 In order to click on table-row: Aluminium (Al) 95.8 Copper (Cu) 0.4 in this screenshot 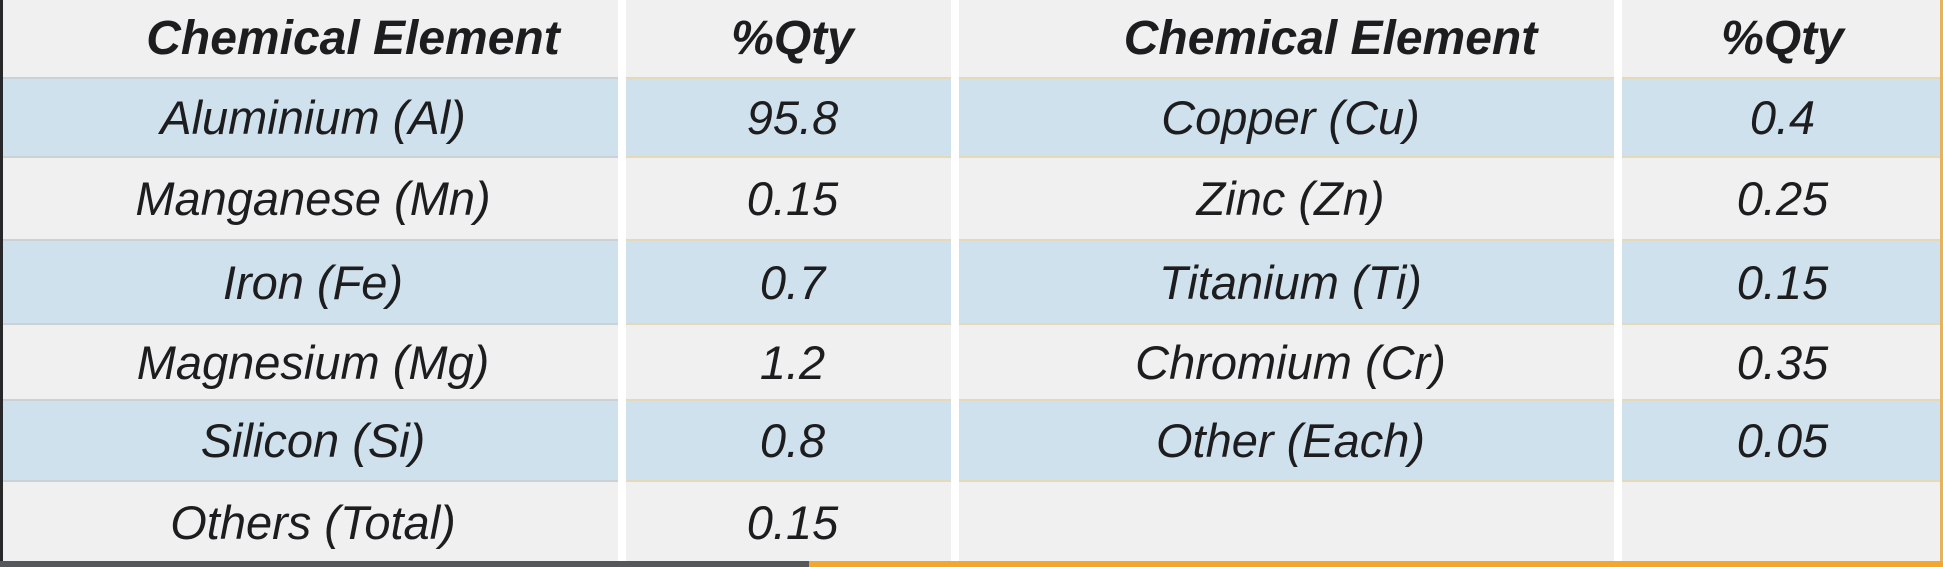, I will do `click(971, 118)`.